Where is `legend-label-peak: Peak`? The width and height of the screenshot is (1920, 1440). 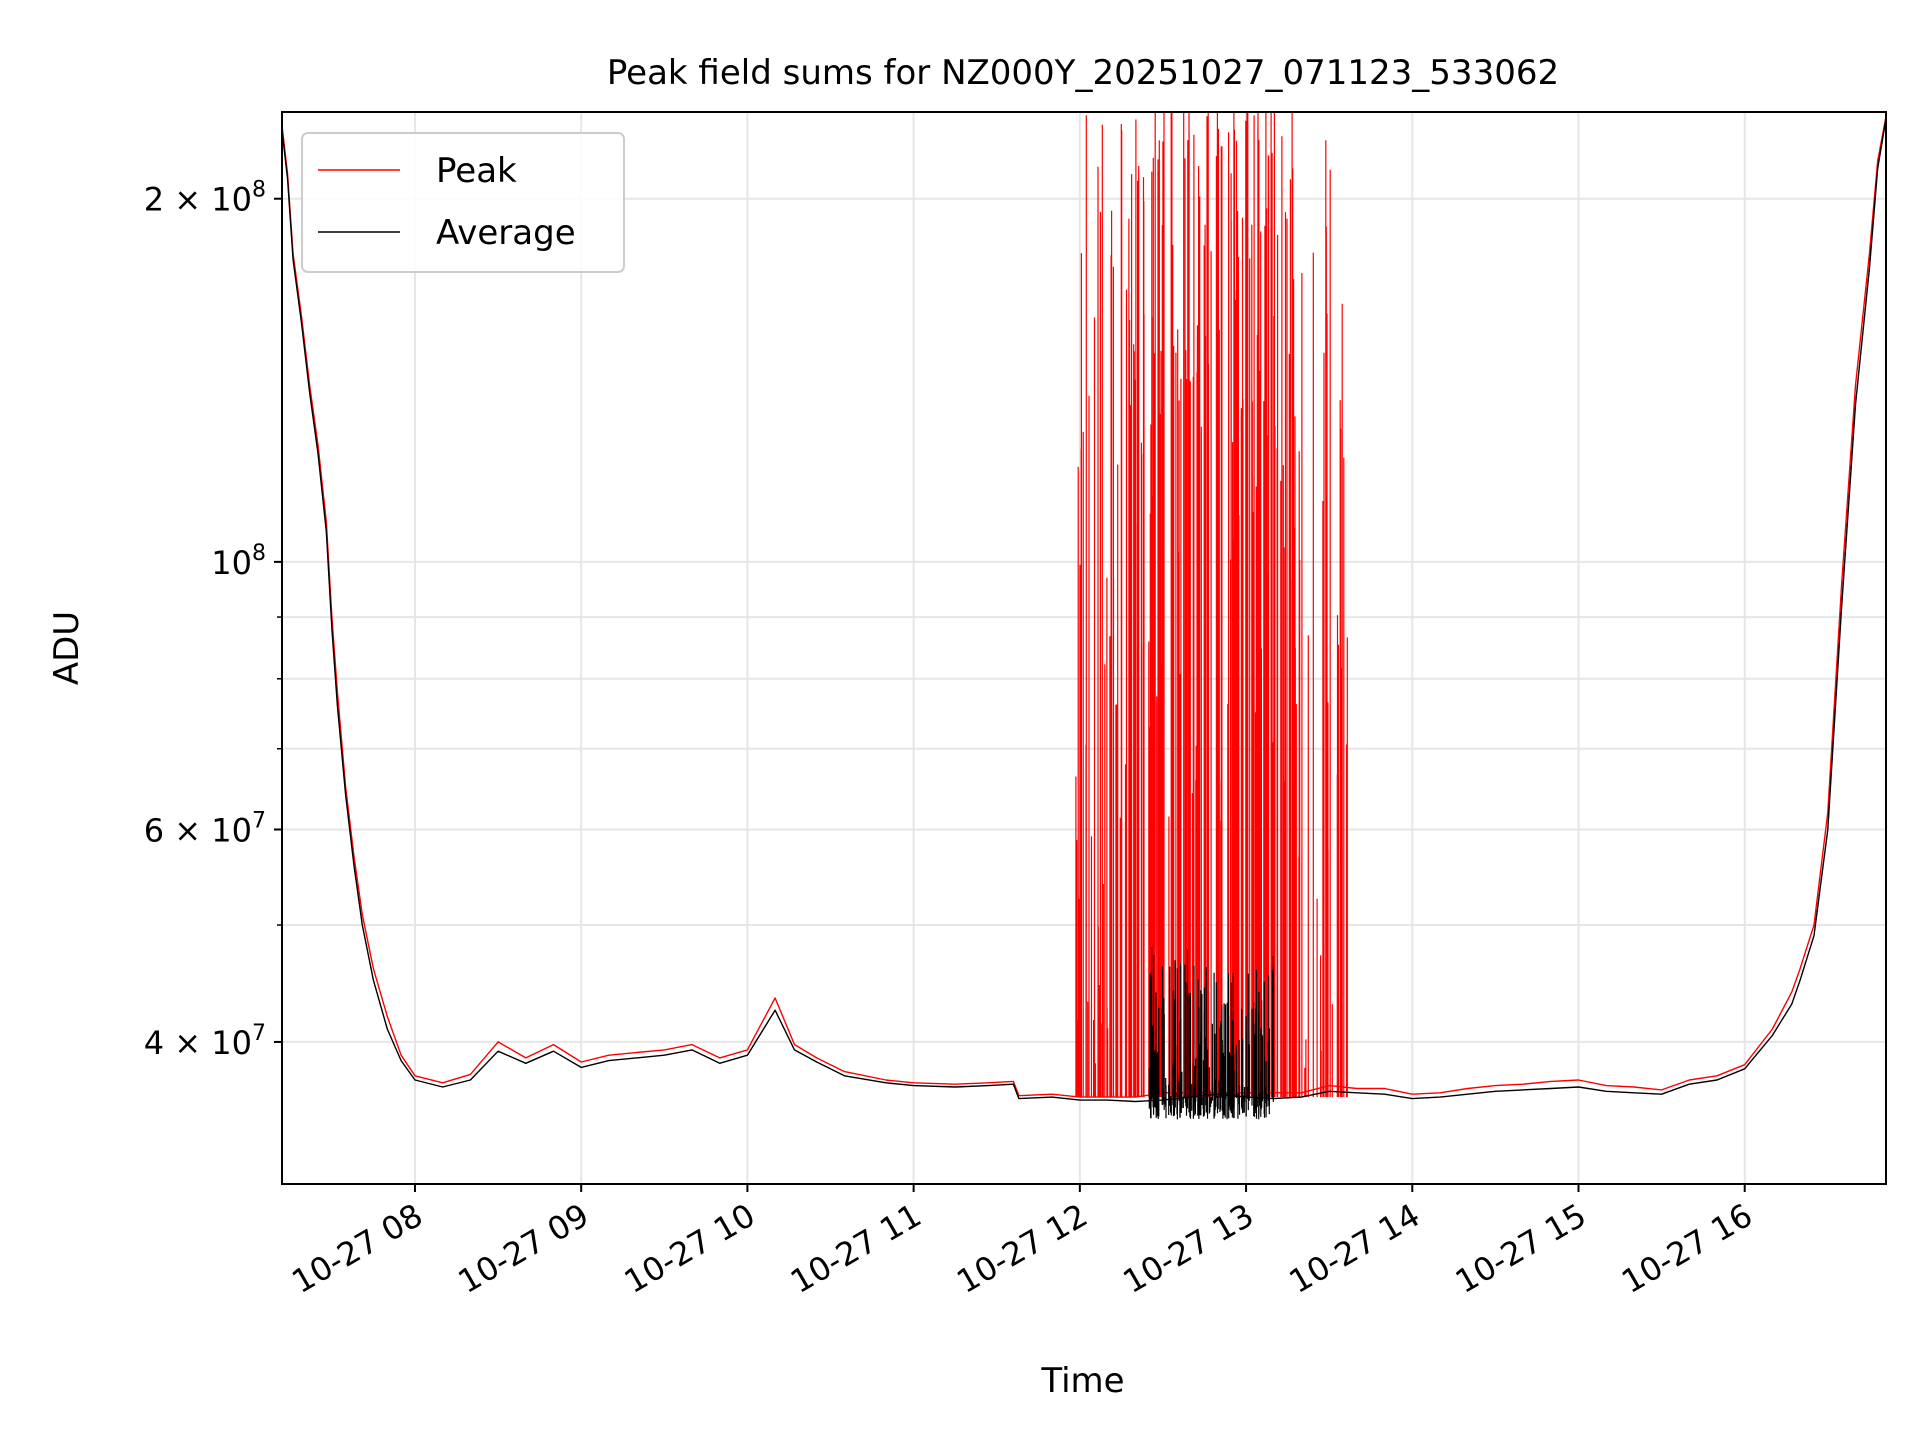
legend-label-peak: Peak is located at coordinates (476, 171).